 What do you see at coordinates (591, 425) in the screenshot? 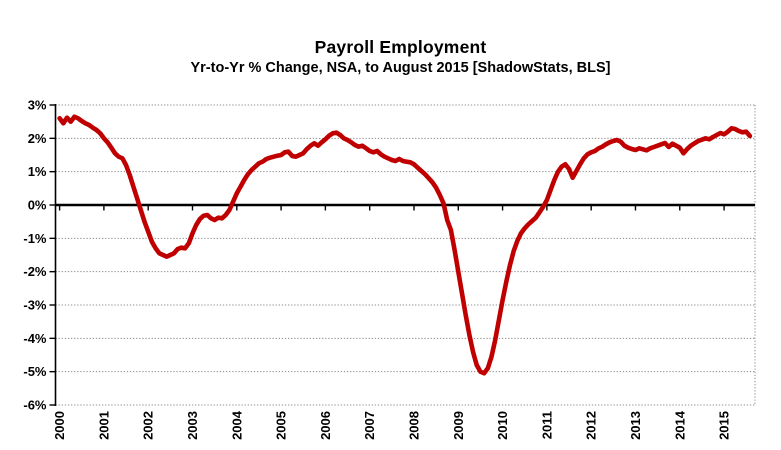
I see `x-axis-tick-label: 2012` at bounding box center [591, 425].